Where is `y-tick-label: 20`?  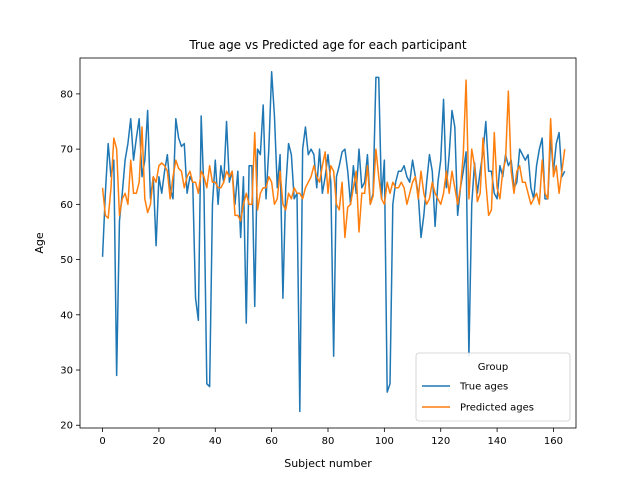 y-tick-label: 20 is located at coordinates (66, 426).